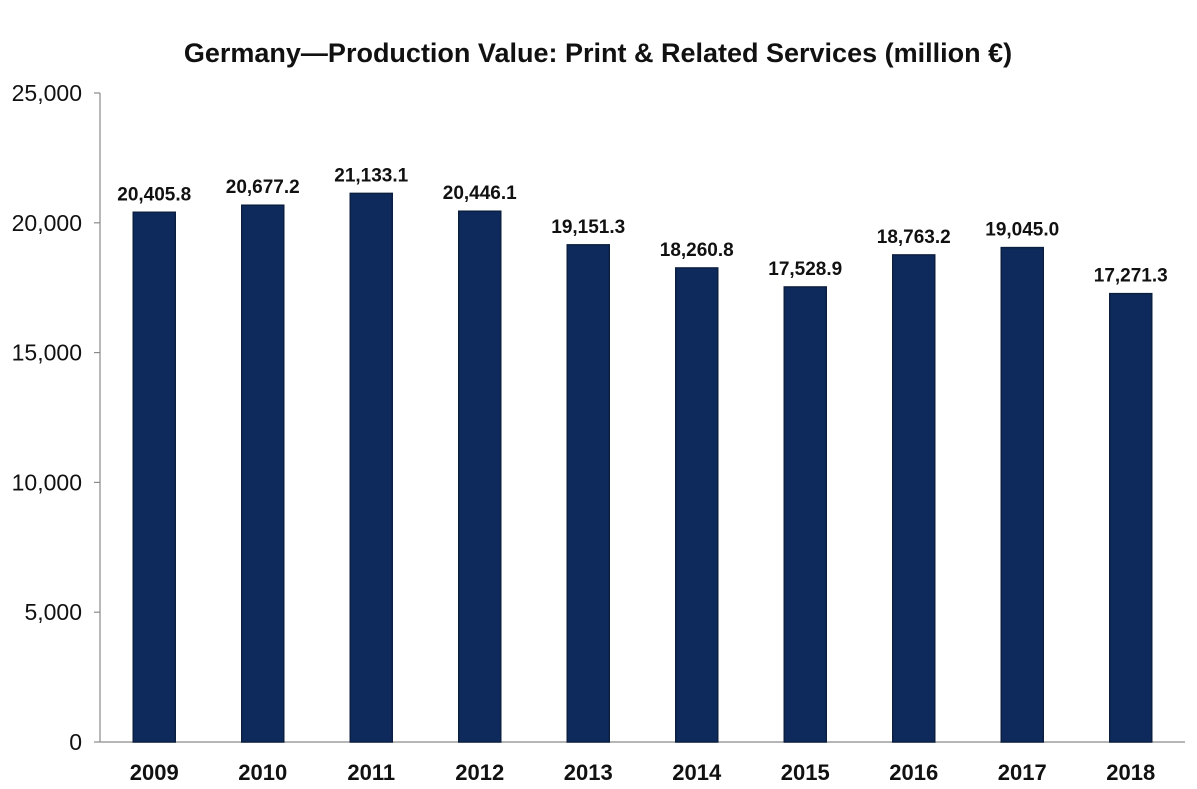  Describe the element at coordinates (913, 772) in the screenshot. I see `x-tick-label-2016: 2016` at that location.